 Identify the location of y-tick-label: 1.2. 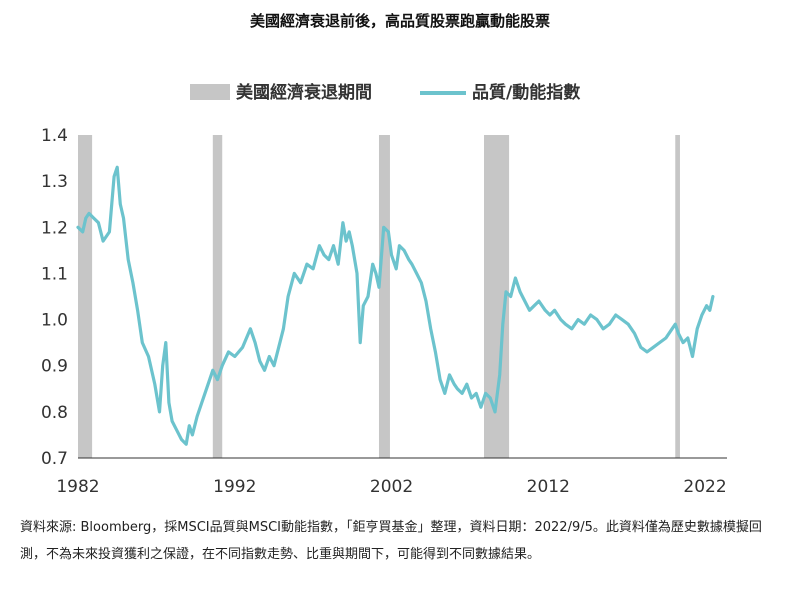
(54, 228).